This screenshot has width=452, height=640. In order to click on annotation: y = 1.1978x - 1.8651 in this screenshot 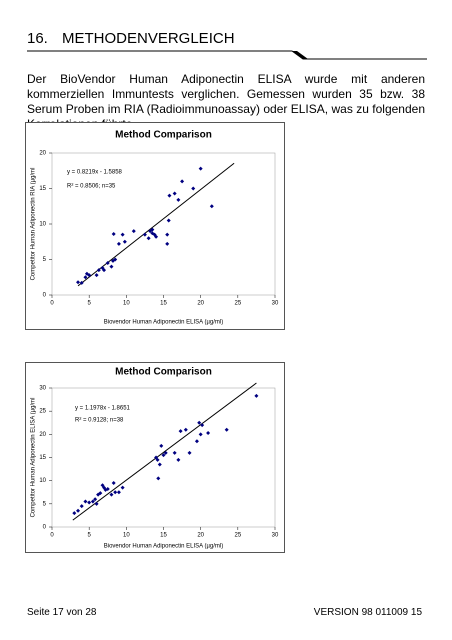, I will do `click(103, 409)`.